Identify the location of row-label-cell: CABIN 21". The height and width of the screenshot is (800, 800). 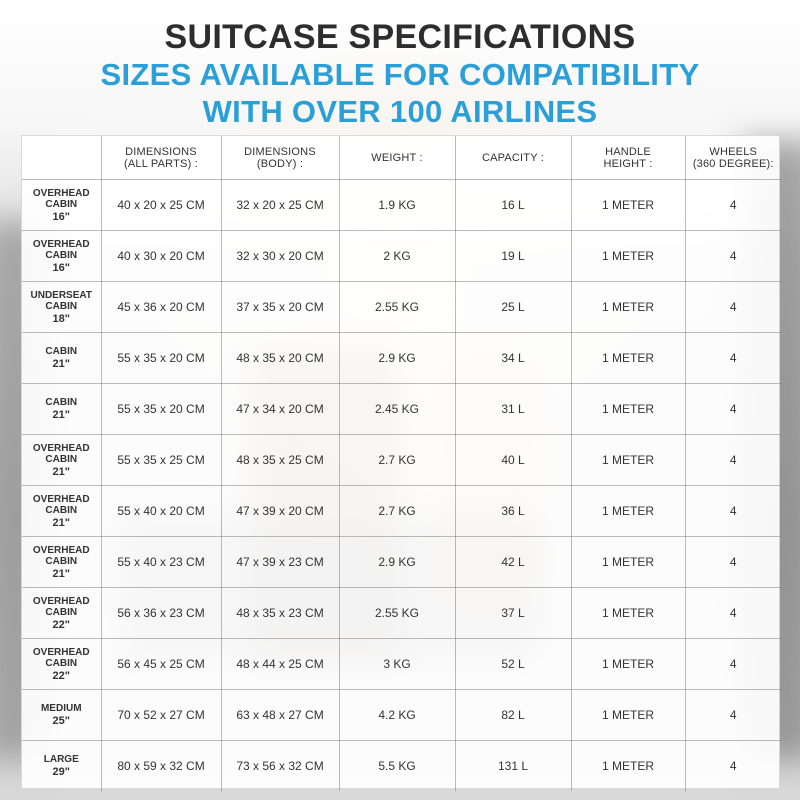
(62, 409).